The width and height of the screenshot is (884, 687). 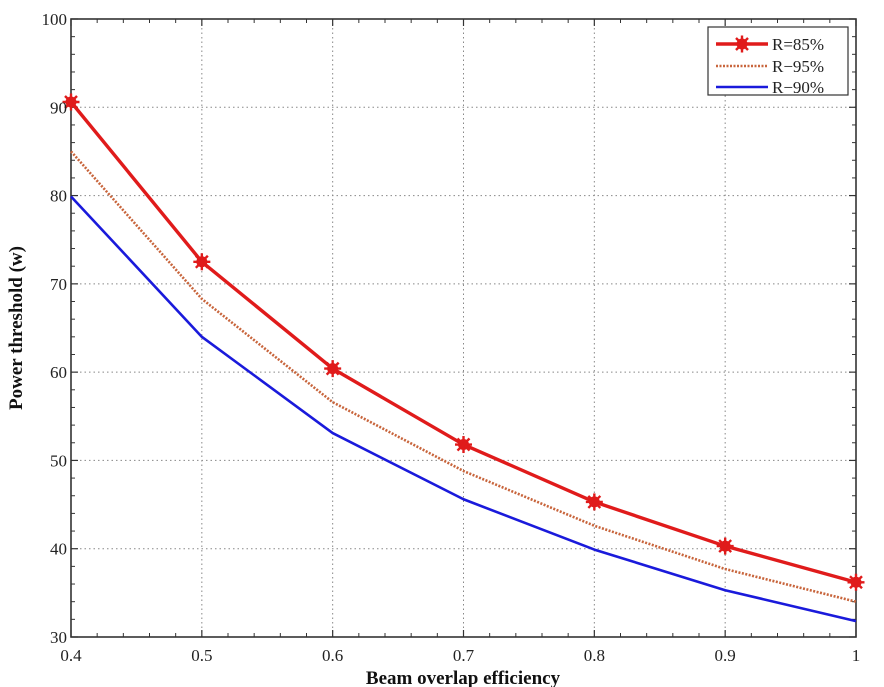 I want to click on y-tick-label: 80, so click(x=58, y=196).